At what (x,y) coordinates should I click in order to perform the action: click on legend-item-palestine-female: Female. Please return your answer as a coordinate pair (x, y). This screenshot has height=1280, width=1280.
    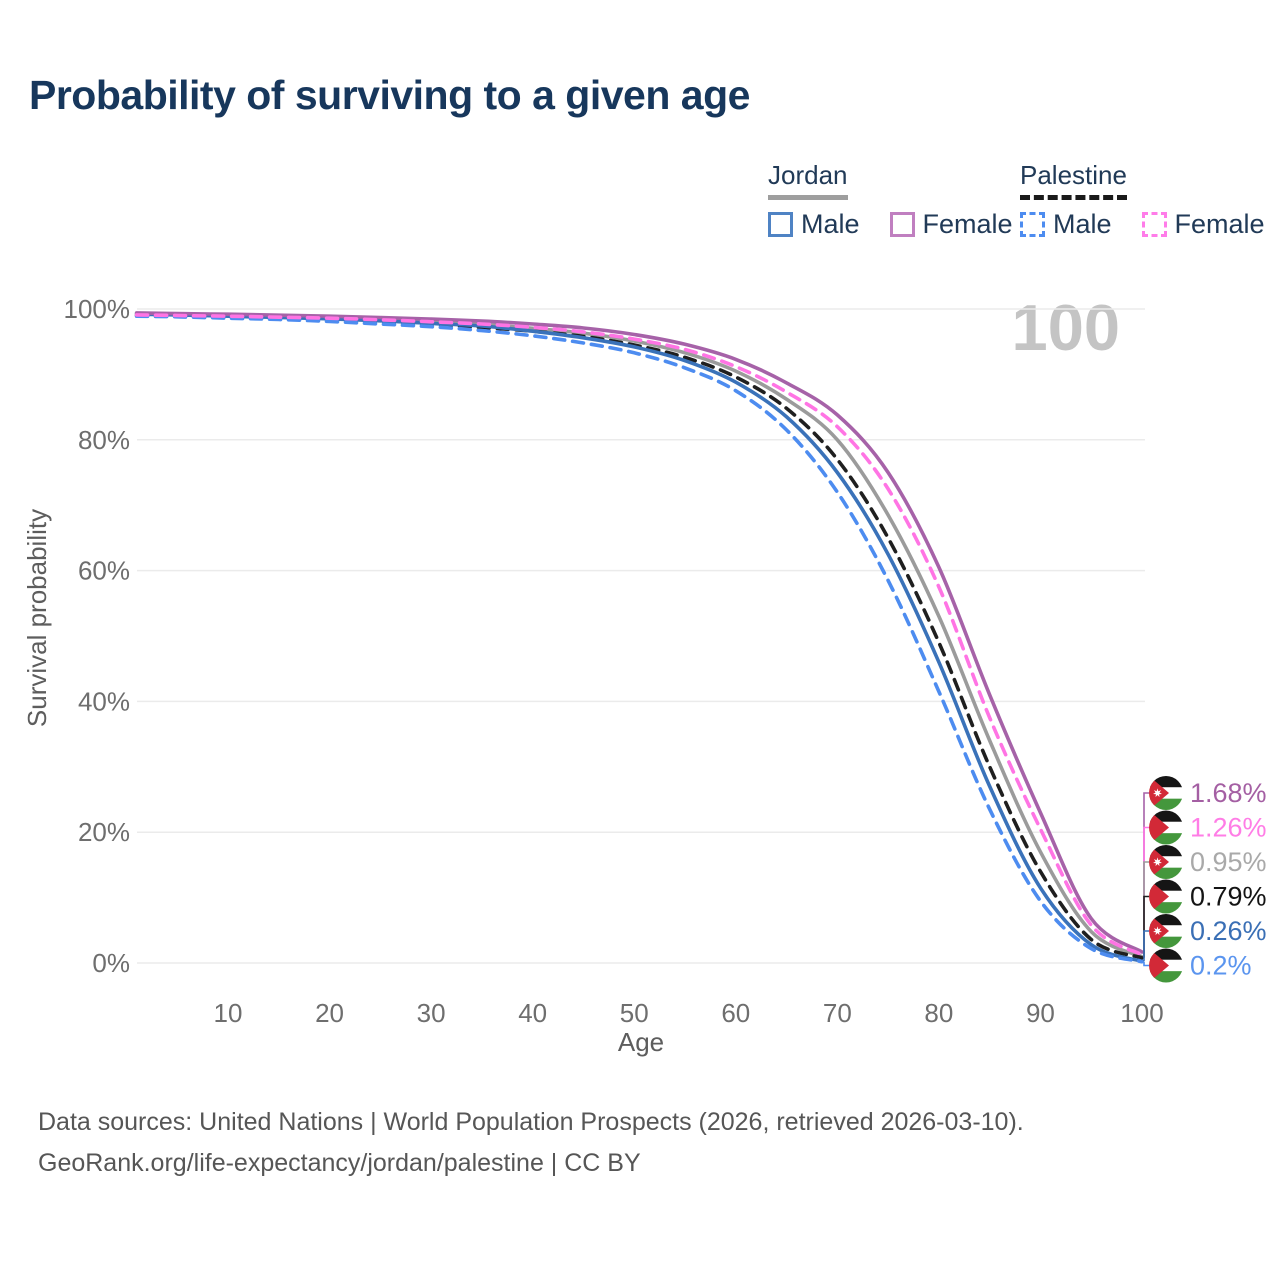
    Looking at the image, I should click on (1203, 224).